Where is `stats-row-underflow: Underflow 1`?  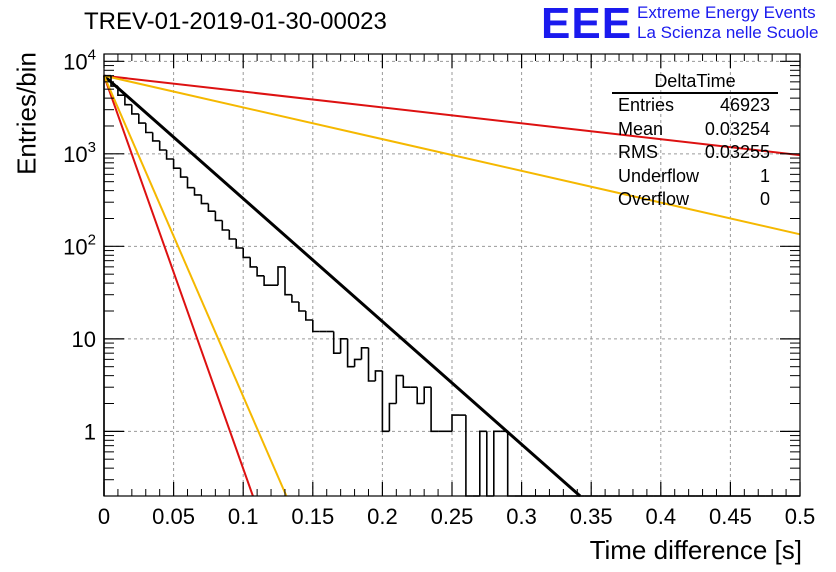 stats-row-underflow: Underflow 1 is located at coordinates (695, 177).